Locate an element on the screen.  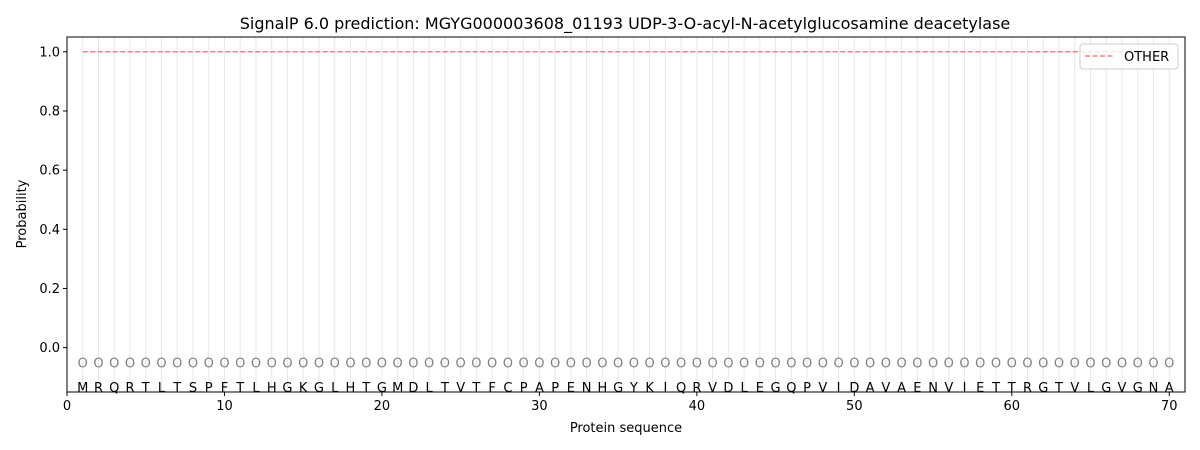
x-tick-label: 0 is located at coordinates (67, 406).